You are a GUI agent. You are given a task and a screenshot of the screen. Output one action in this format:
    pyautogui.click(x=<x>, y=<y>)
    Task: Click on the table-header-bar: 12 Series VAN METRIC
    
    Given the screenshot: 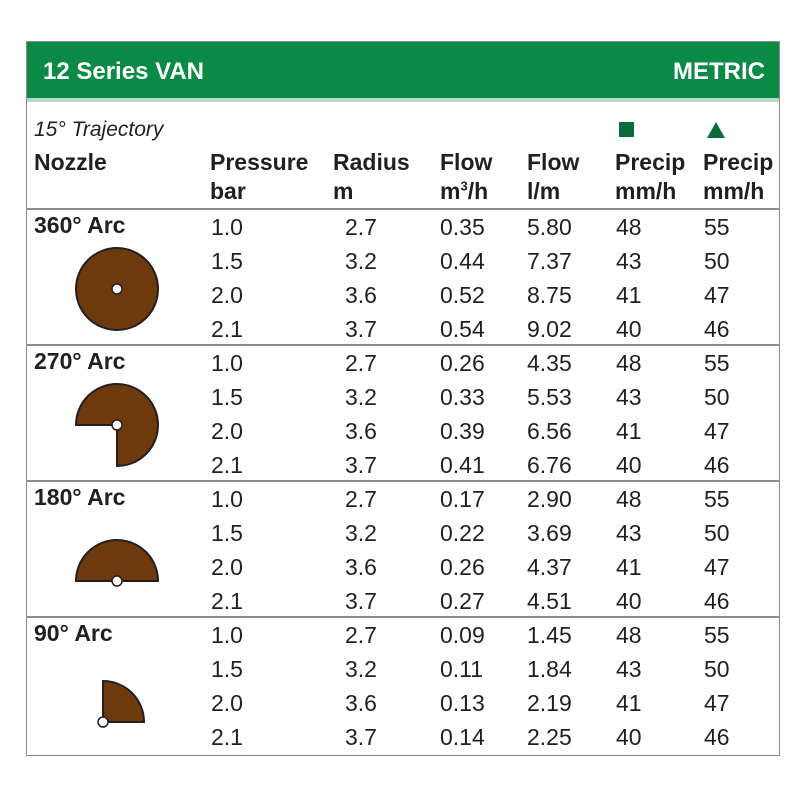 What is the action you would take?
    pyautogui.click(x=403, y=72)
    